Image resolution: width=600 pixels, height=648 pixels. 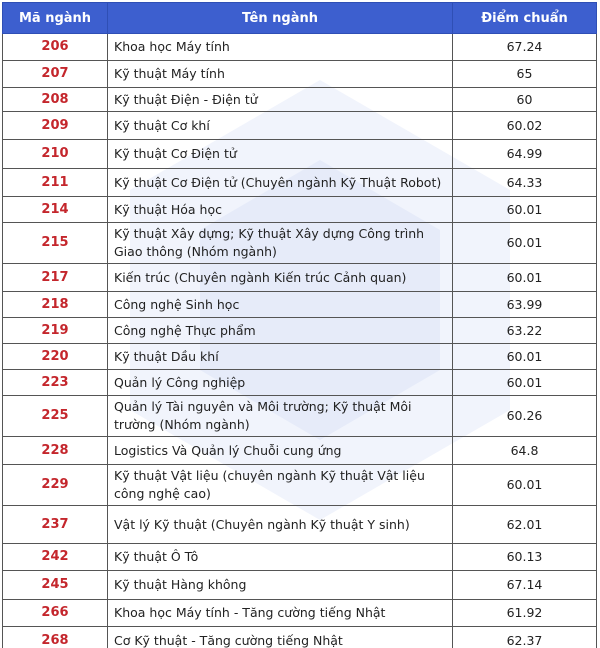 What do you see at coordinates (55, 154) in the screenshot?
I see `code-cell: 210` at bounding box center [55, 154].